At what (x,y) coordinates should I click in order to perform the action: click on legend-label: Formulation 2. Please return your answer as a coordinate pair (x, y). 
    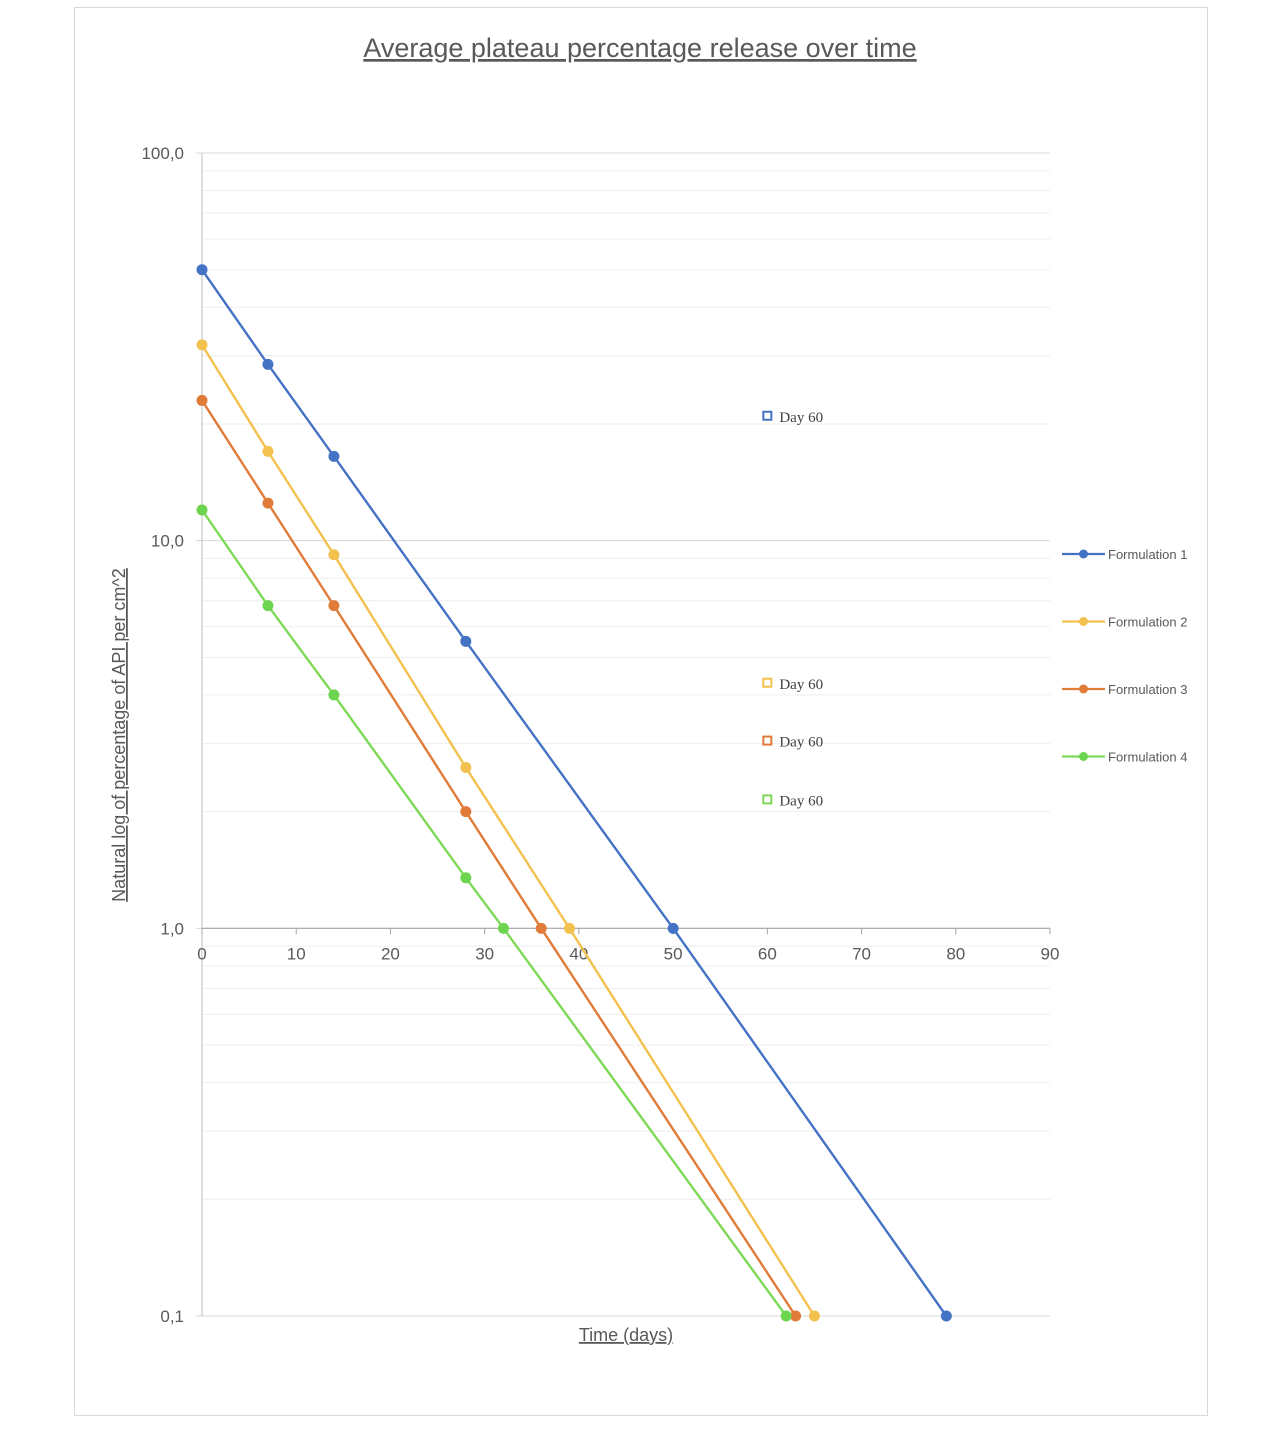
    Looking at the image, I should click on (1147, 622).